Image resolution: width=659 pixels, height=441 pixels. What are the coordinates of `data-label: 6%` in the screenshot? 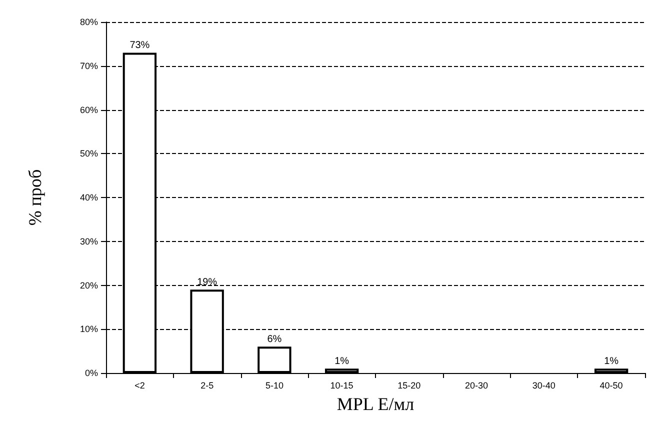 It's located at (274, 340).